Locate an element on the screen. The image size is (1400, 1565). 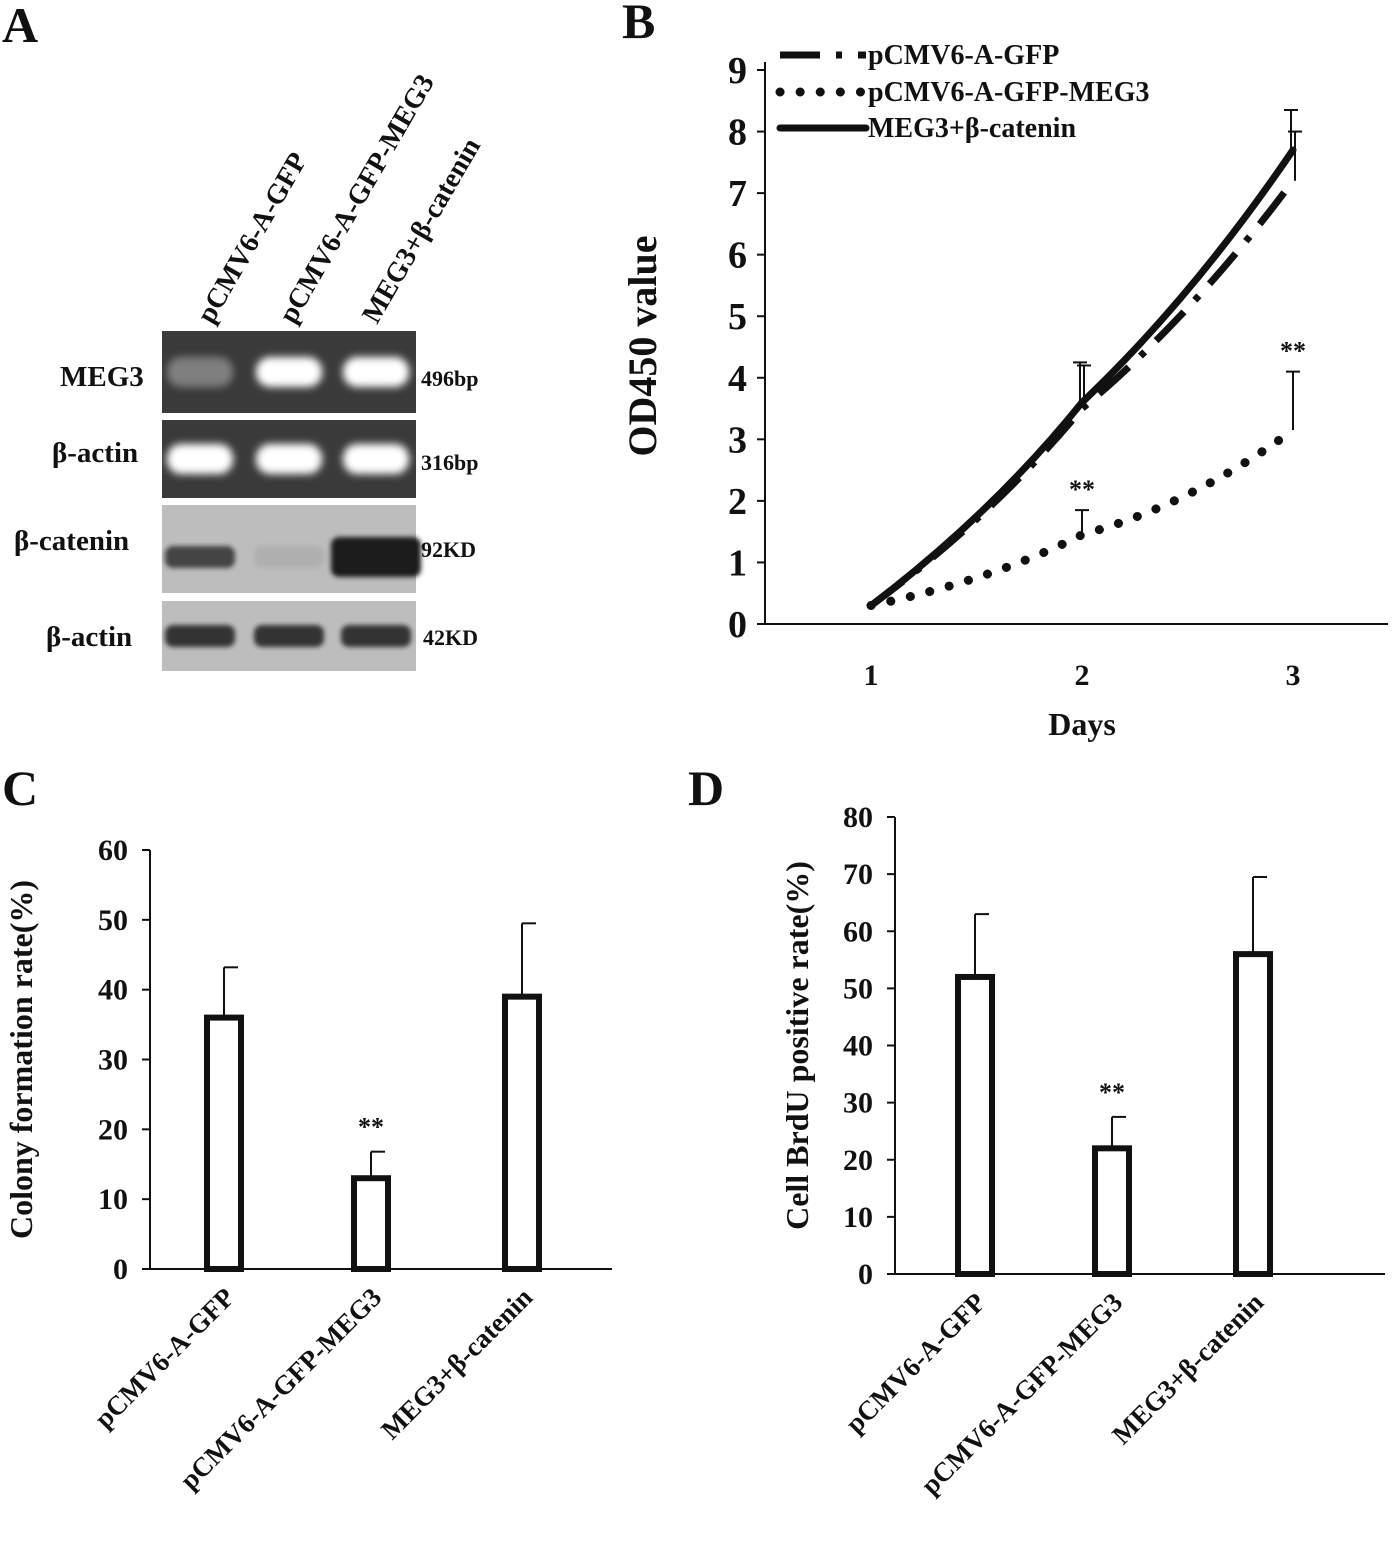
x-tick-label: 3 is located at coordinates (1293, 675).